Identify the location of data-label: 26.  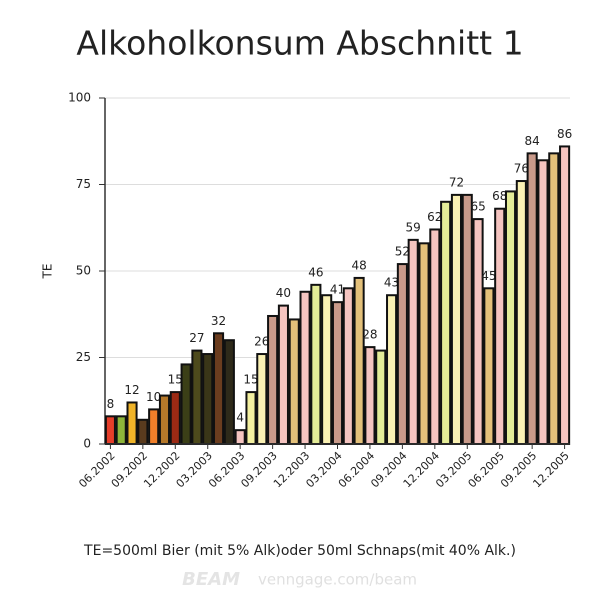
(261, 342).